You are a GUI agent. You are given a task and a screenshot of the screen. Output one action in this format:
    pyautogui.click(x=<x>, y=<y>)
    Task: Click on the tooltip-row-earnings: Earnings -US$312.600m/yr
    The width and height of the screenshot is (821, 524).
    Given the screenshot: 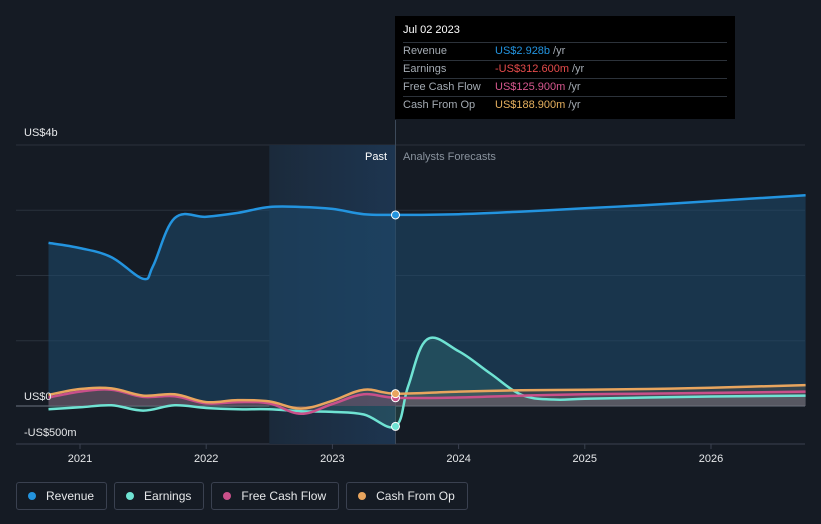 What is the action you would take?
    pyautogui.click(x=565, y=69)
    